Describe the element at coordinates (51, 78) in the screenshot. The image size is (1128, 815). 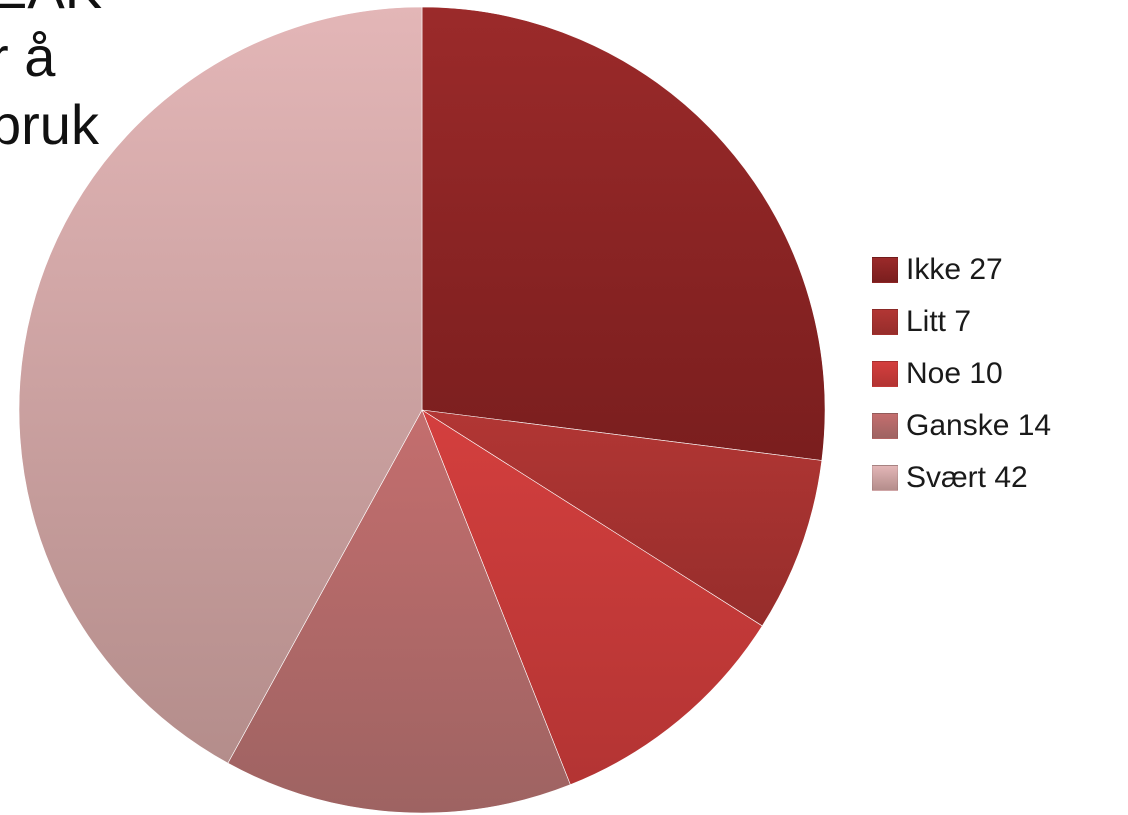
I see `slide-title: EAK r å bruk` at that location.